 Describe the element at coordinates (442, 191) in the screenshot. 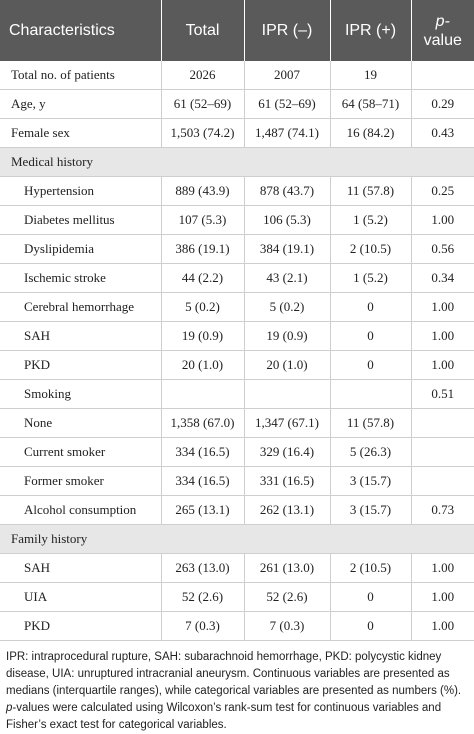

I see `cell-p-value: 0.25` at that location.